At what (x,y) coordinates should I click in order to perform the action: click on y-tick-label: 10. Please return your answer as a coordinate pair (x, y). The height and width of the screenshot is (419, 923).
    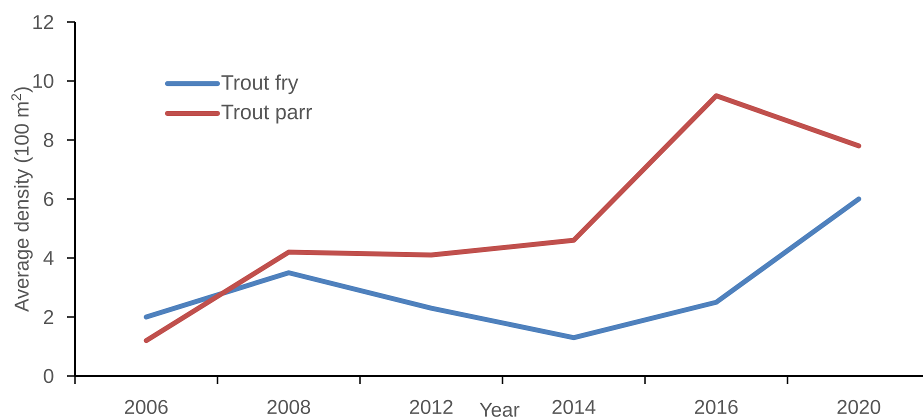
    Looking at the image, I should click on (43, 81).